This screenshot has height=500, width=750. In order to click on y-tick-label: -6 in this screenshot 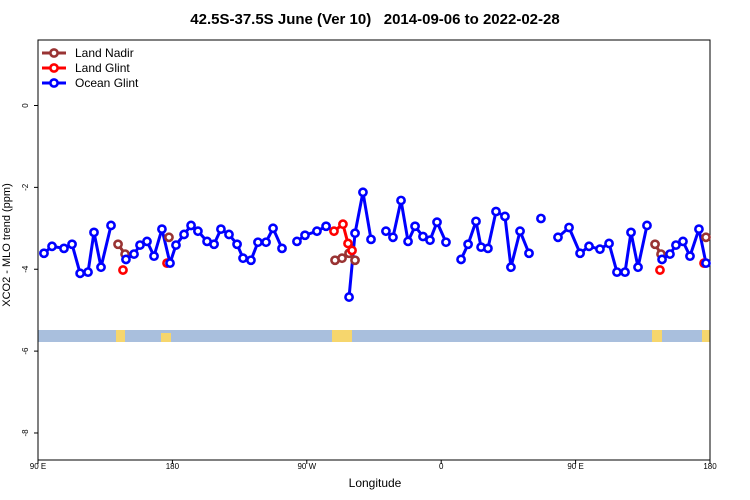, I will do `click(25, 351)`.